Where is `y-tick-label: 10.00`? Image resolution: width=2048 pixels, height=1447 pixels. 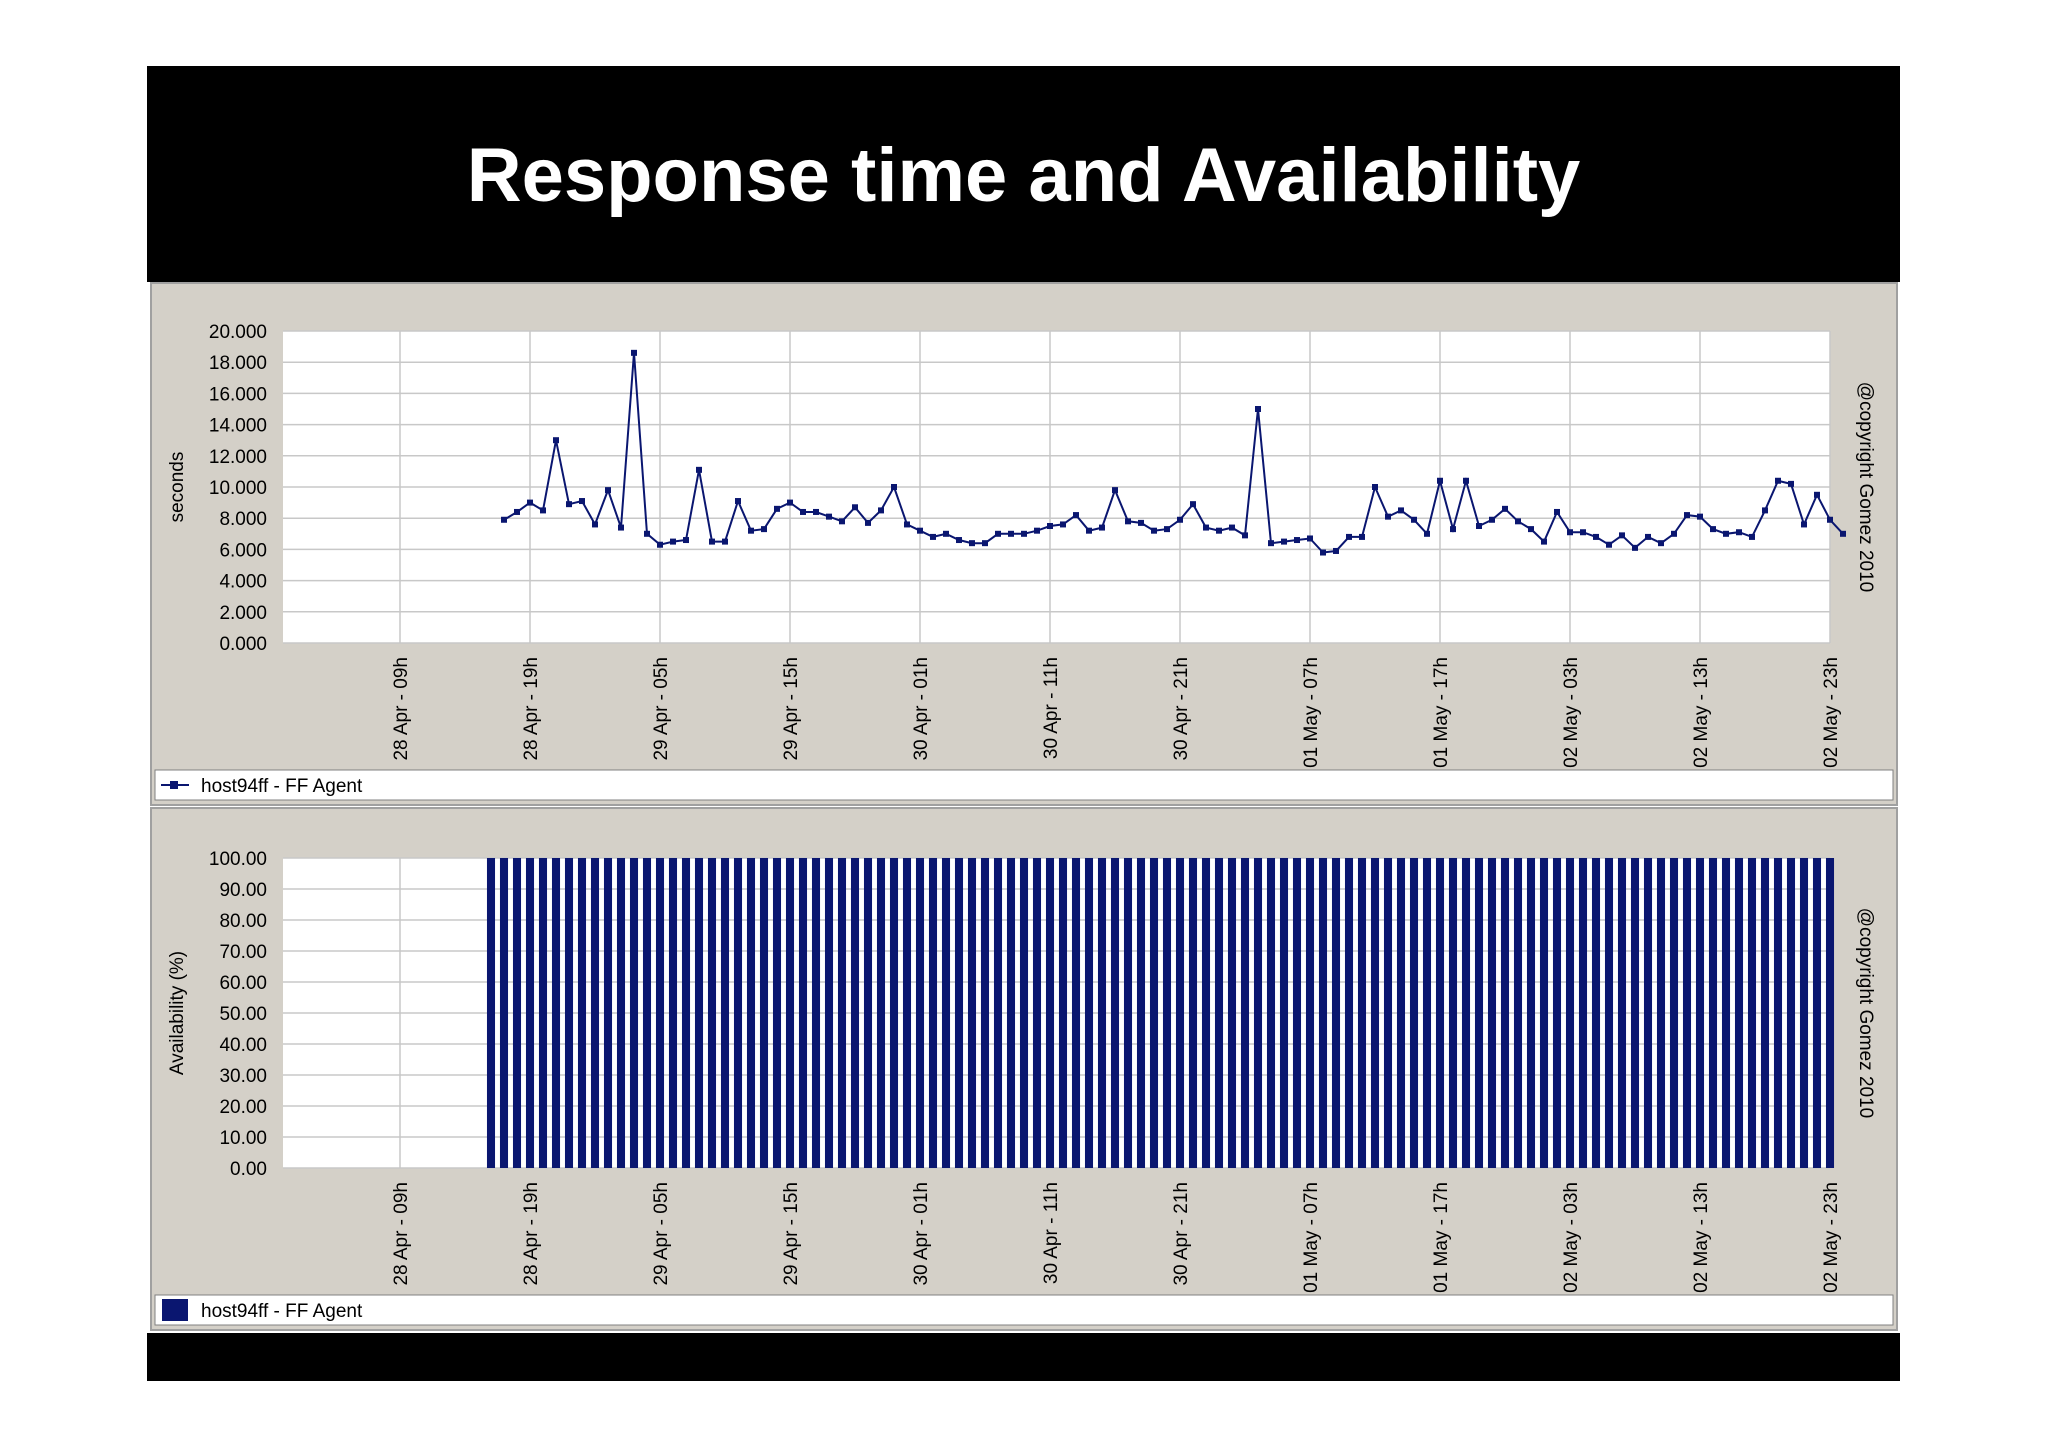
y-tick-label: 10.00 is located at coordinates (243, 1138).